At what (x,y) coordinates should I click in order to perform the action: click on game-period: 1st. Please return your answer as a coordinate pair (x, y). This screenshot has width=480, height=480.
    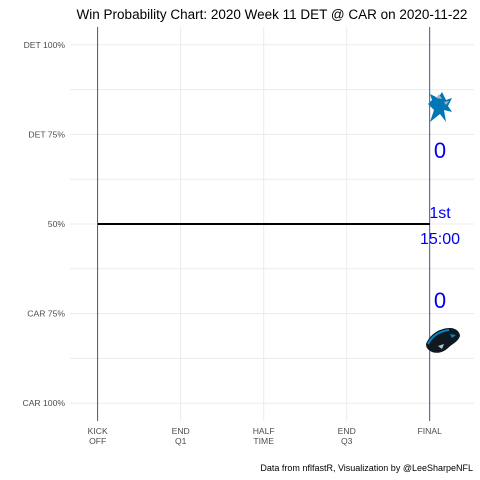
    Looking at the image, I should click on (440, 213).